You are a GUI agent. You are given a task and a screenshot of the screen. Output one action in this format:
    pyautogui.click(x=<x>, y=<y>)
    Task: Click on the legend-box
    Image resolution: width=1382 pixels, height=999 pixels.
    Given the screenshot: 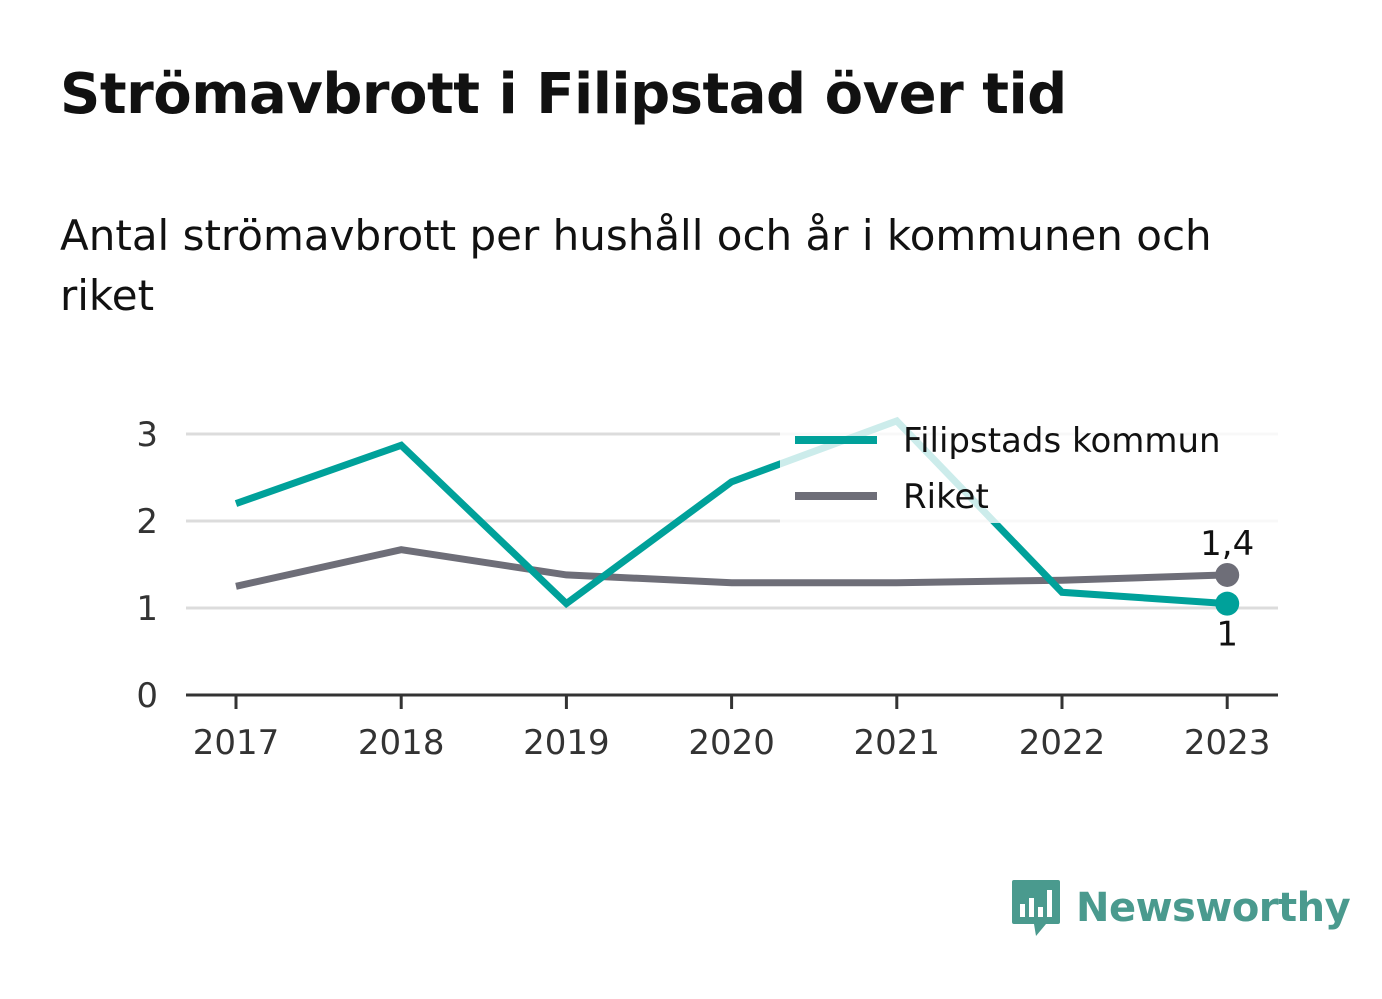 What is the action you would take?
    pyautogui.click(x=1030, y=464)
    